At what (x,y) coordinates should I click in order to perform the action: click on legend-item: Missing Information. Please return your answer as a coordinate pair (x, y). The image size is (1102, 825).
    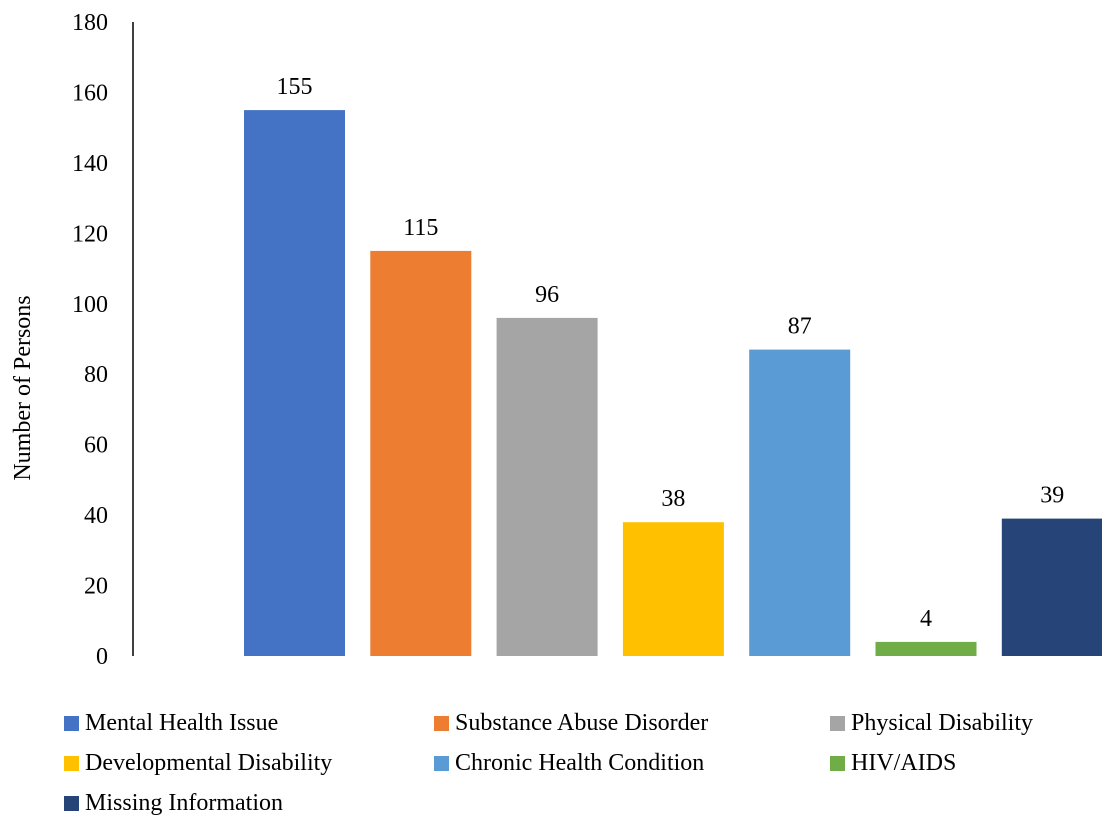
    Looking at the image, I should click on (249, 803).